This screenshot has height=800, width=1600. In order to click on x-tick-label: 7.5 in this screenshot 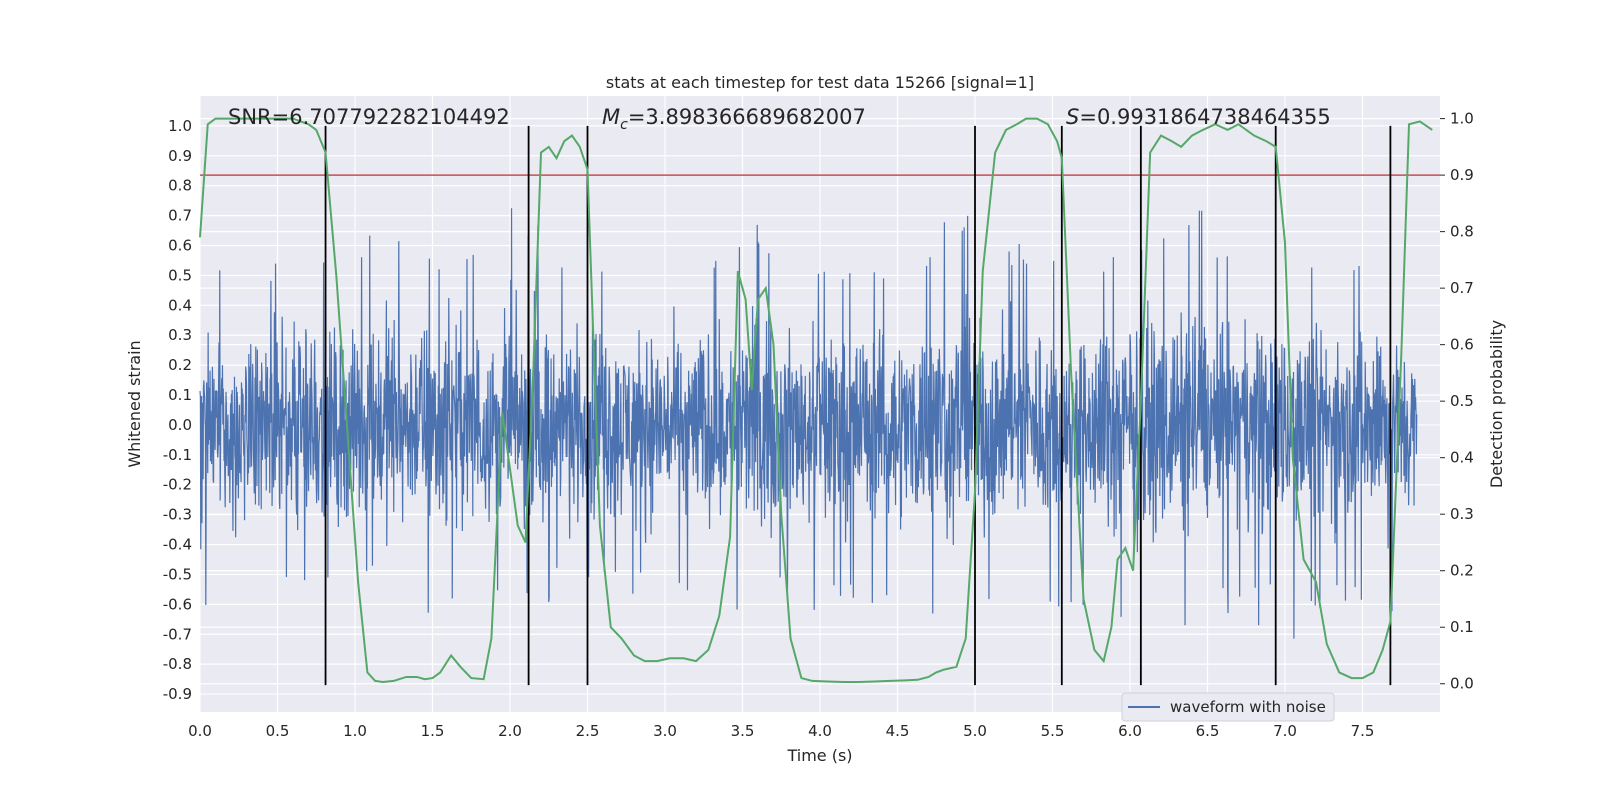, I will do `click(1363, 731)`.